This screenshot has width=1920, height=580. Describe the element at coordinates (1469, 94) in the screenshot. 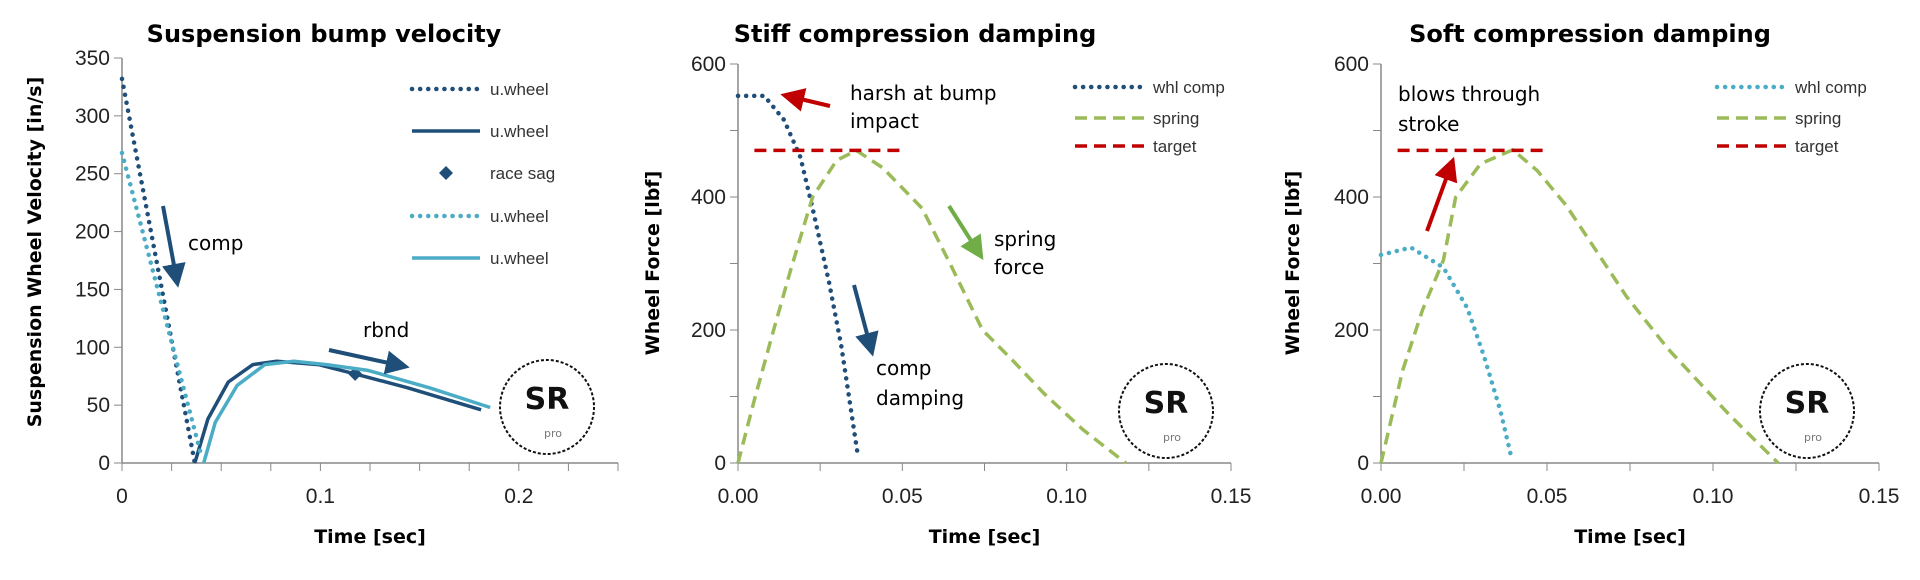

I see `annotation-blows-through: blows through` at that location.